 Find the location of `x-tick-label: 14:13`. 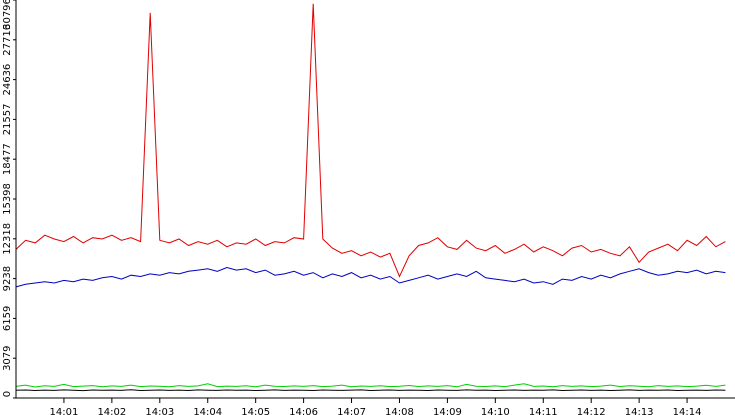

x-tick-label: 14:13 is located at coordinates (639, 411).